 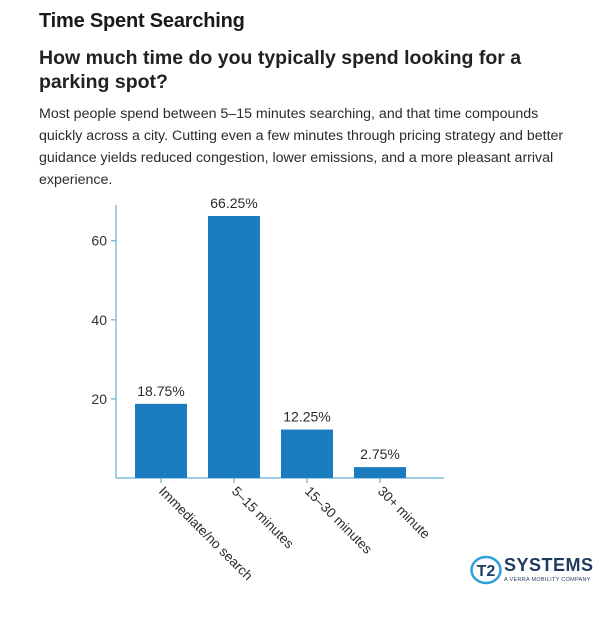 What do you see at coordinates (142, 21) in the screenshot?
I see `page-title: Time Spent Searching` at bounding box center [142, 21].